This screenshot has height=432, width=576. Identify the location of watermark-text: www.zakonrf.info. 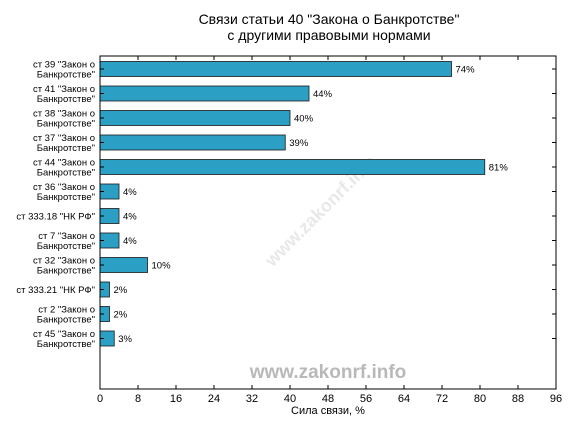
(328, 372).